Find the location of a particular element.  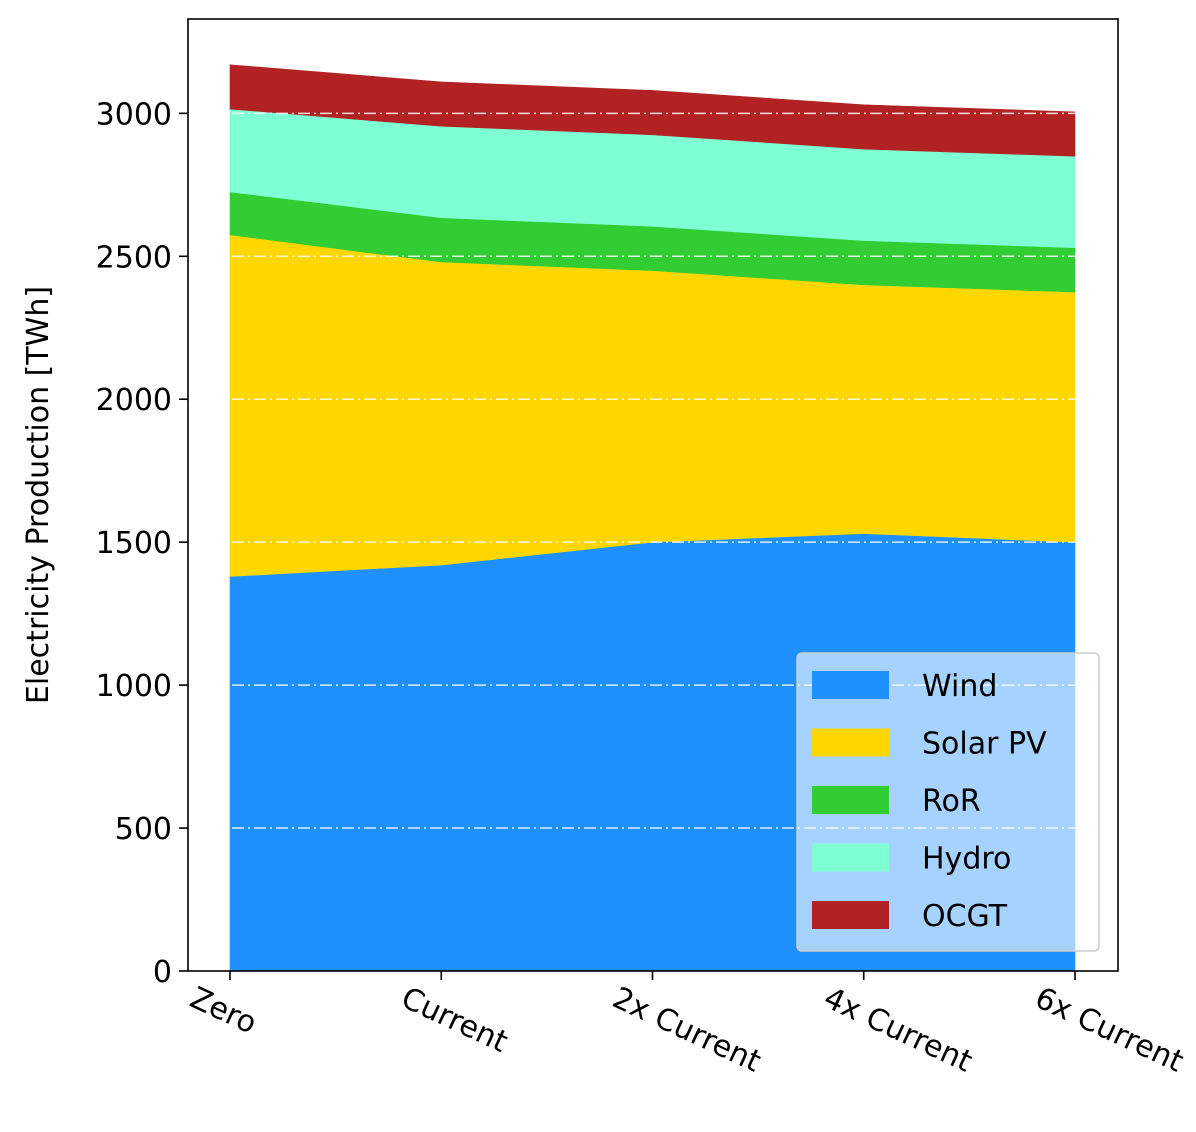

legend-box is located at coordinates (948, 802).